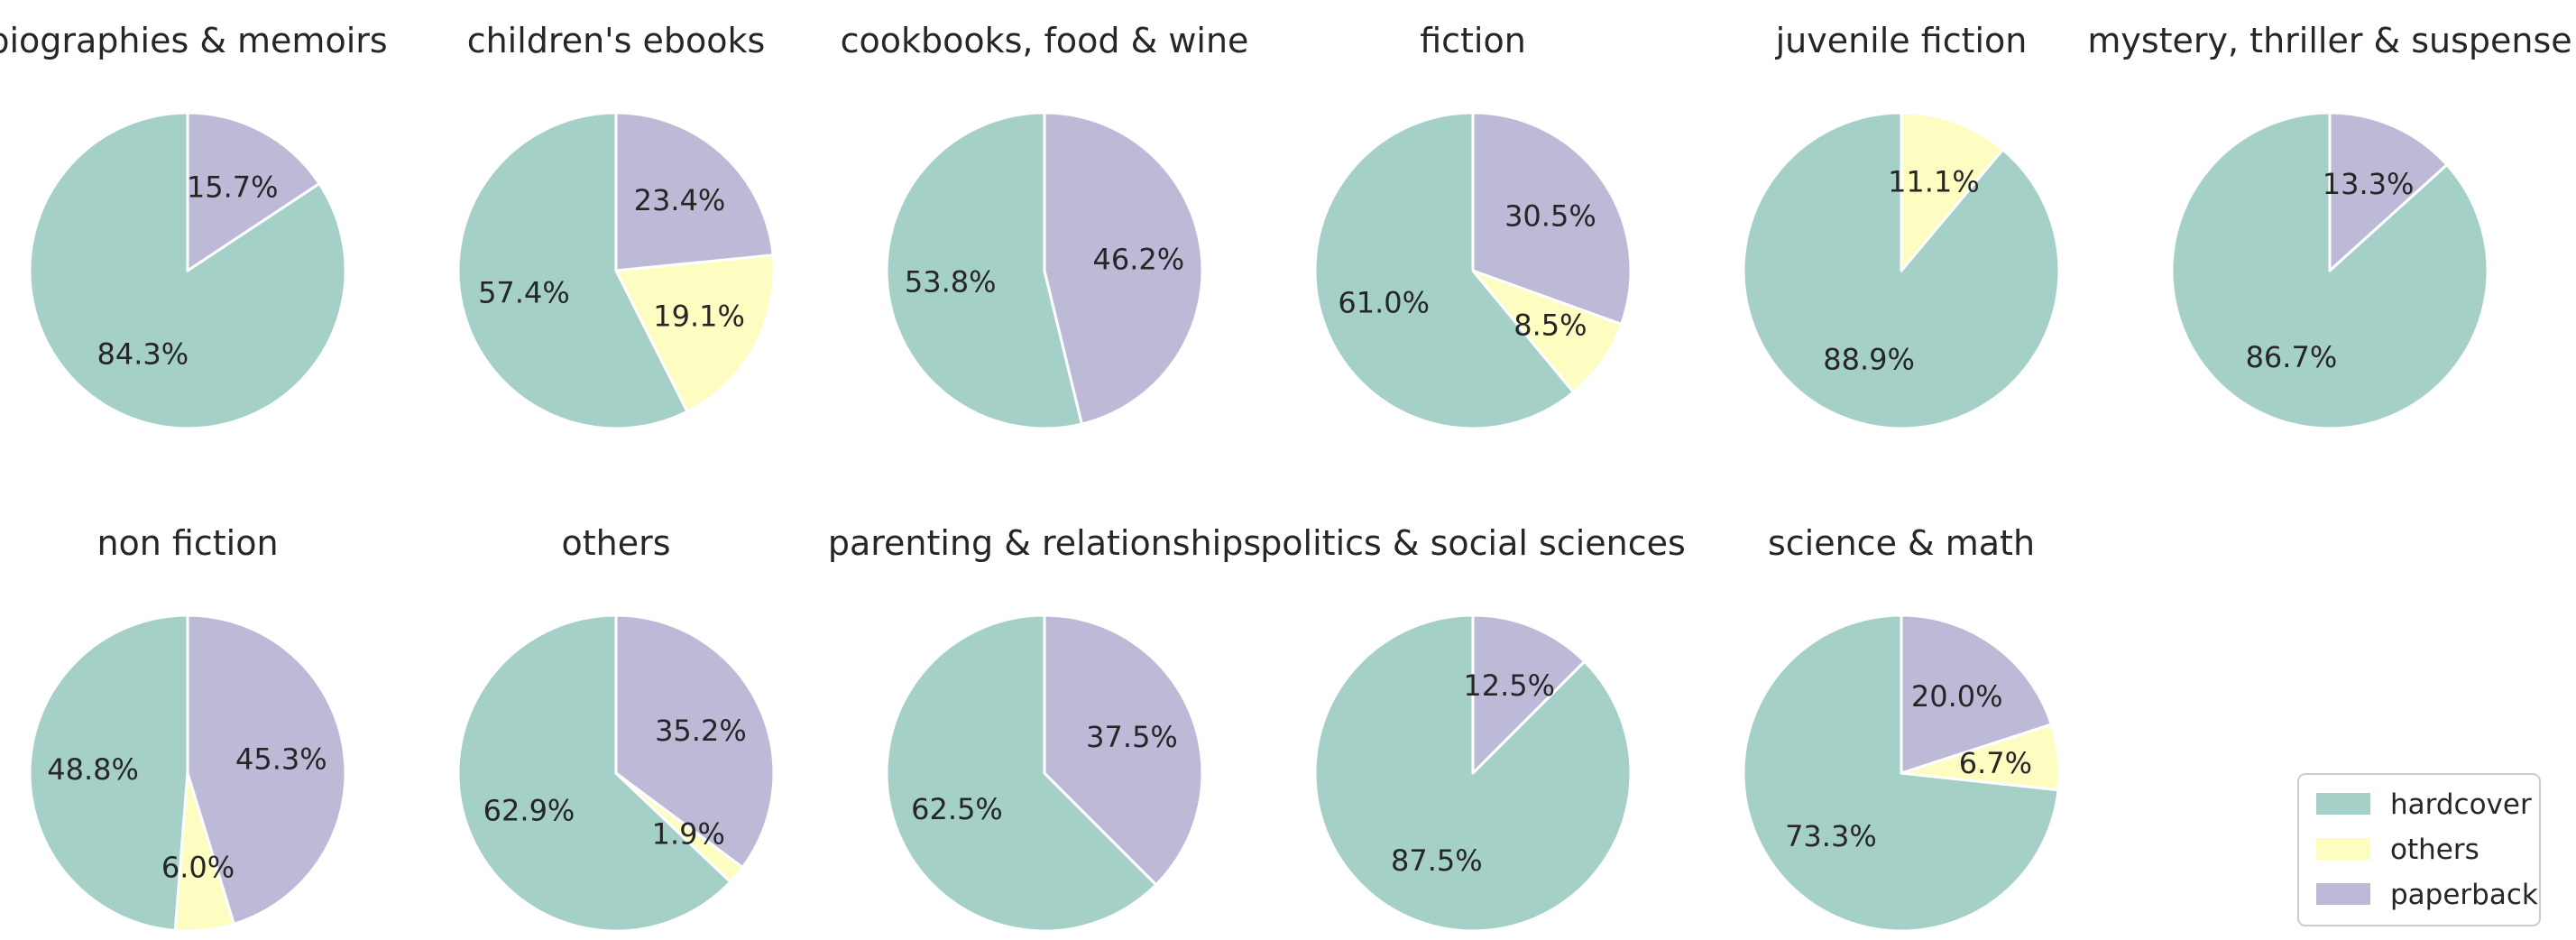  Describe the element at coordinates (281, 759) in the screenshot. I see `pie-percent-label: 45.3%` at that location.